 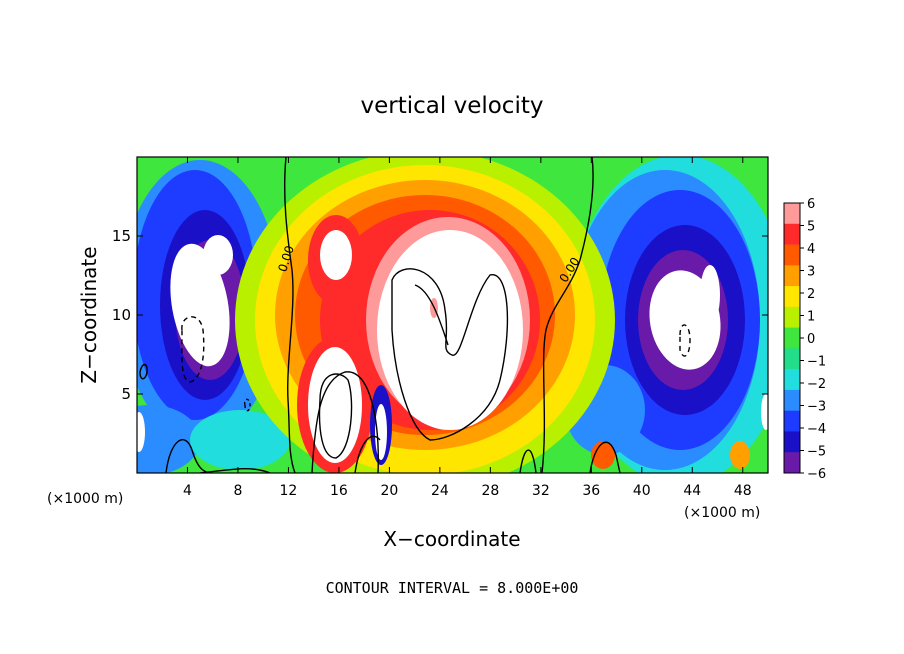 I want to click on core-contour, so click(x=450, y=354).